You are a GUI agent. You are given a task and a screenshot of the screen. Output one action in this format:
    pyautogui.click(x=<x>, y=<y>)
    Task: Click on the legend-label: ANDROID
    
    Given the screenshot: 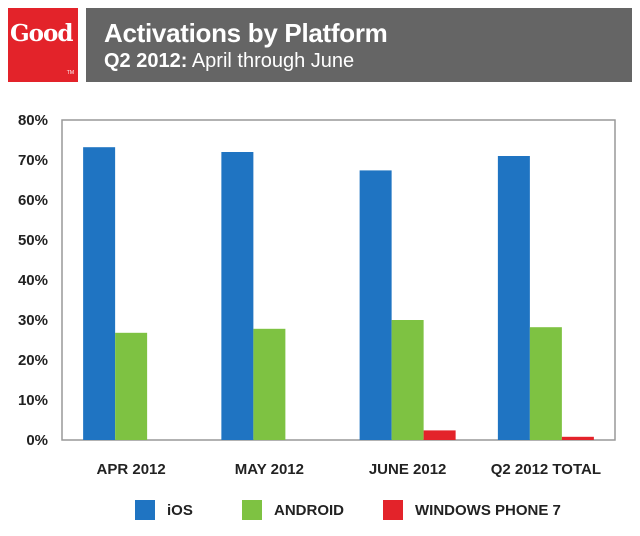 What is the action you would take?
    pyautogui.click(x=309, y=510)
    